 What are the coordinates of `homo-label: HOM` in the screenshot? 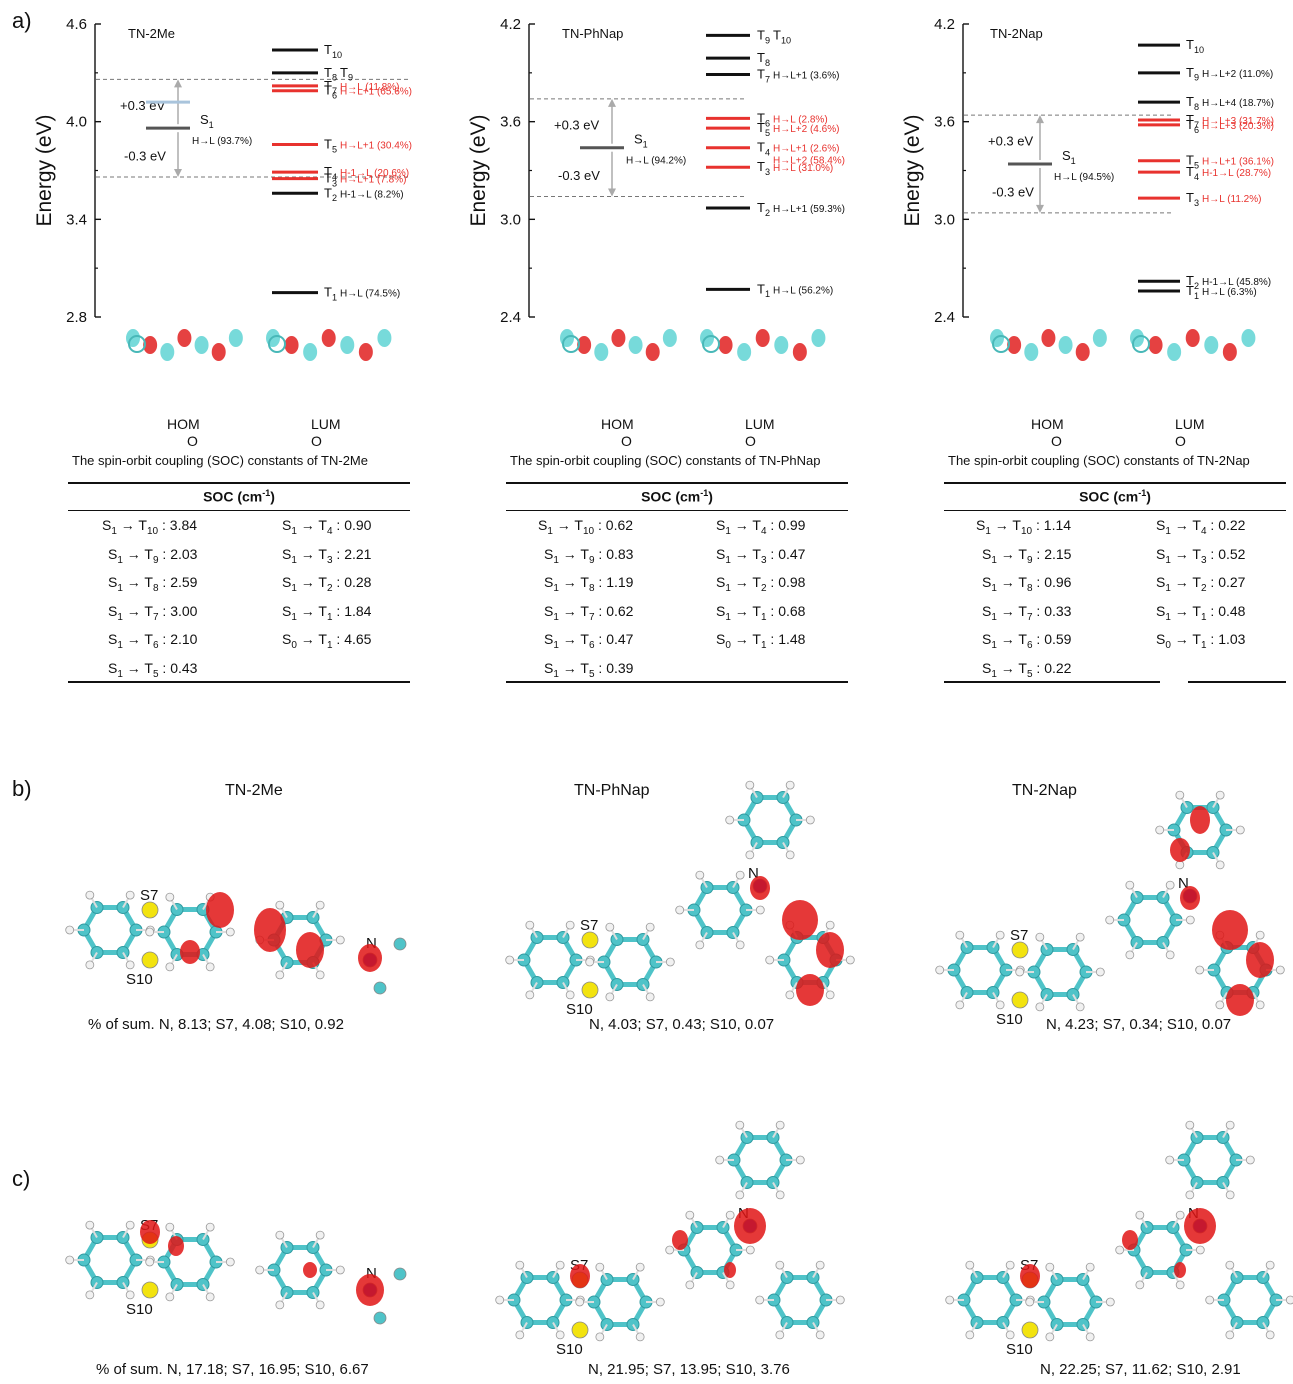 It's located at (183, 424).